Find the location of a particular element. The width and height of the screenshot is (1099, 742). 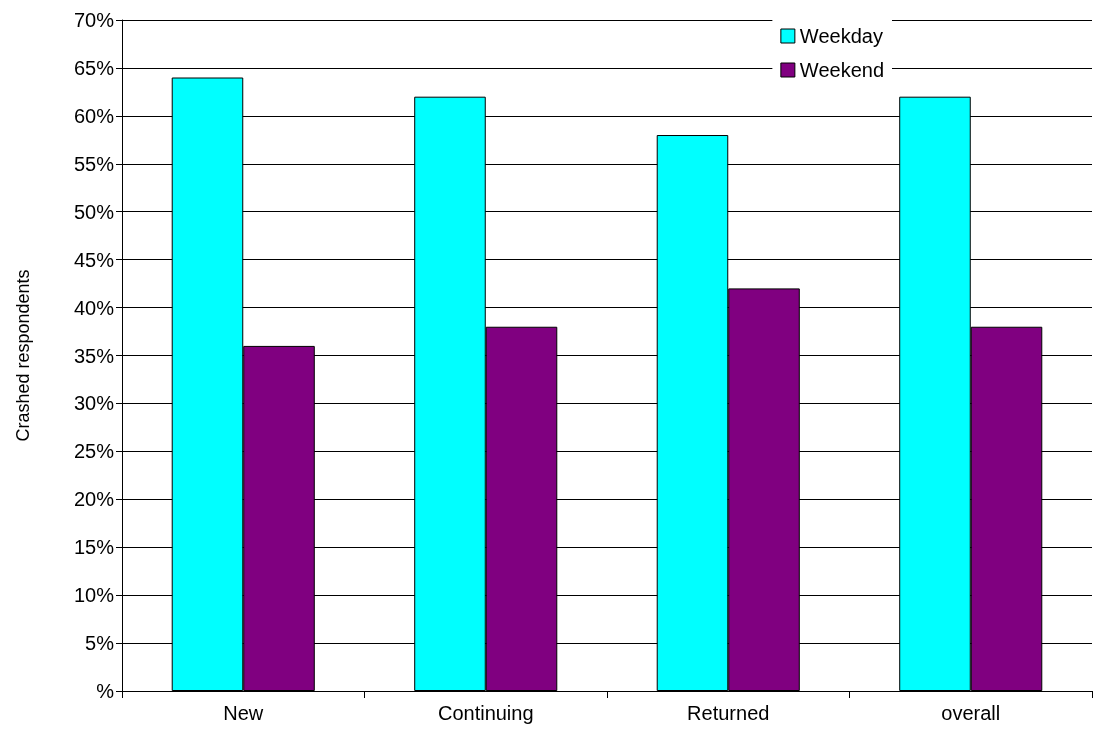

y-tick-label: 40% is located at coordinates (94, 307).